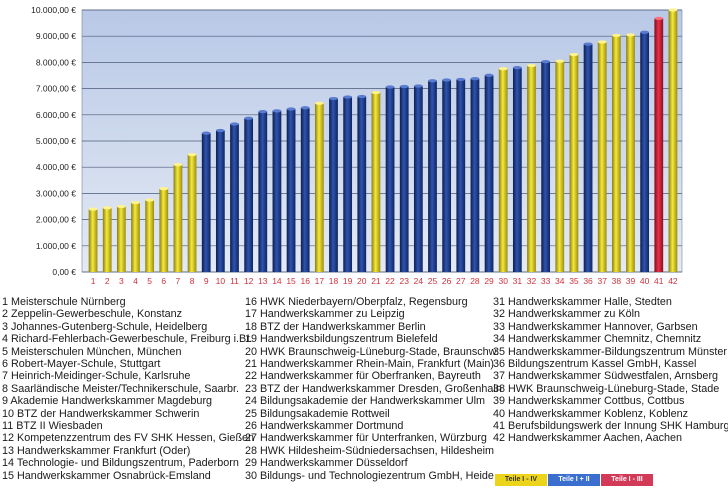 This screenshot has height=492, width=728. I want to click on x-tick-label: 4, so click(135, 281).